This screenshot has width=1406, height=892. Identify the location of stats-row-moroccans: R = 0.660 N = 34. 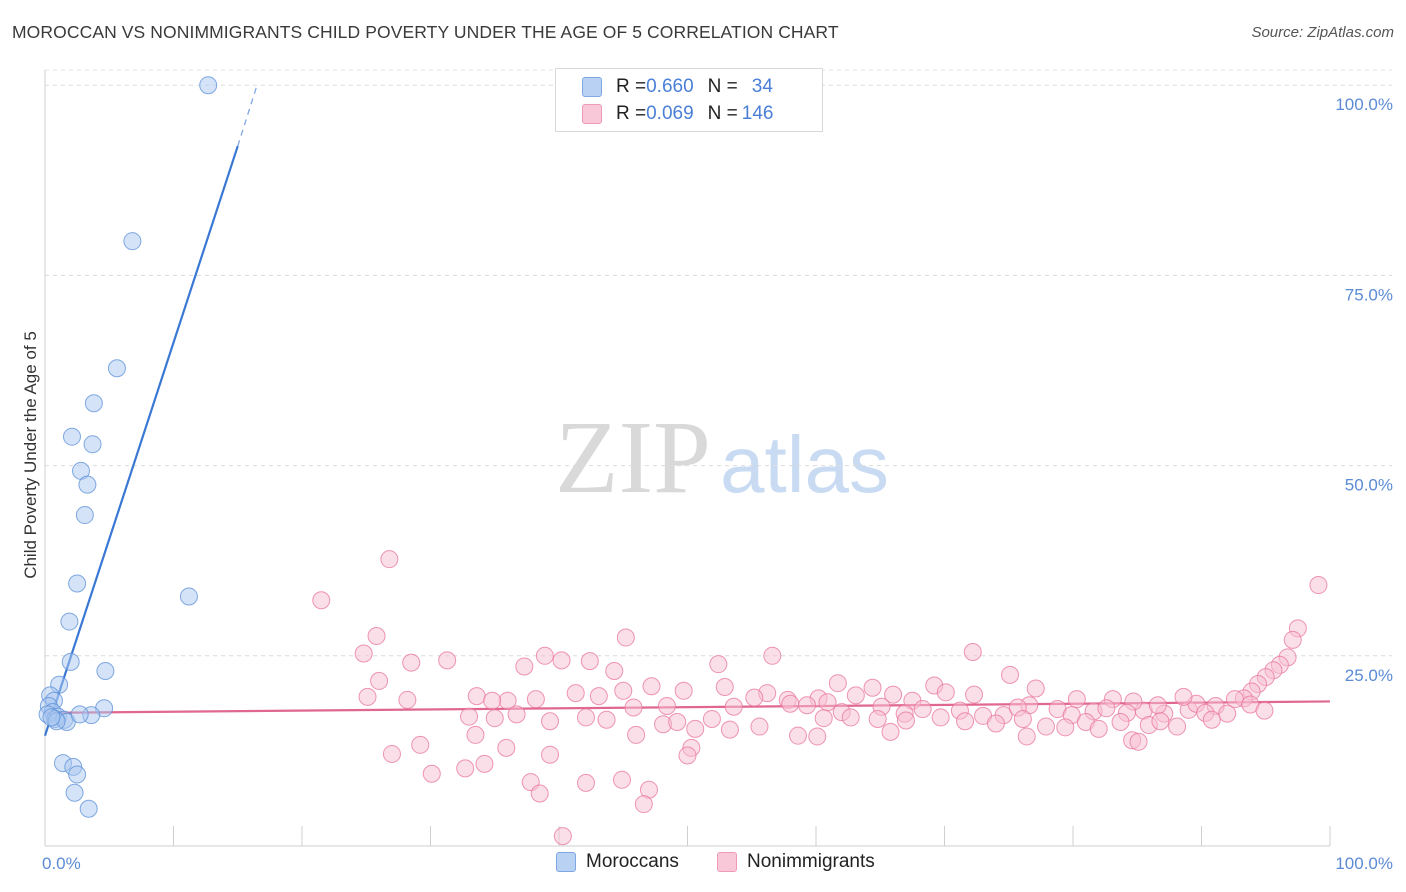
(677, 87).